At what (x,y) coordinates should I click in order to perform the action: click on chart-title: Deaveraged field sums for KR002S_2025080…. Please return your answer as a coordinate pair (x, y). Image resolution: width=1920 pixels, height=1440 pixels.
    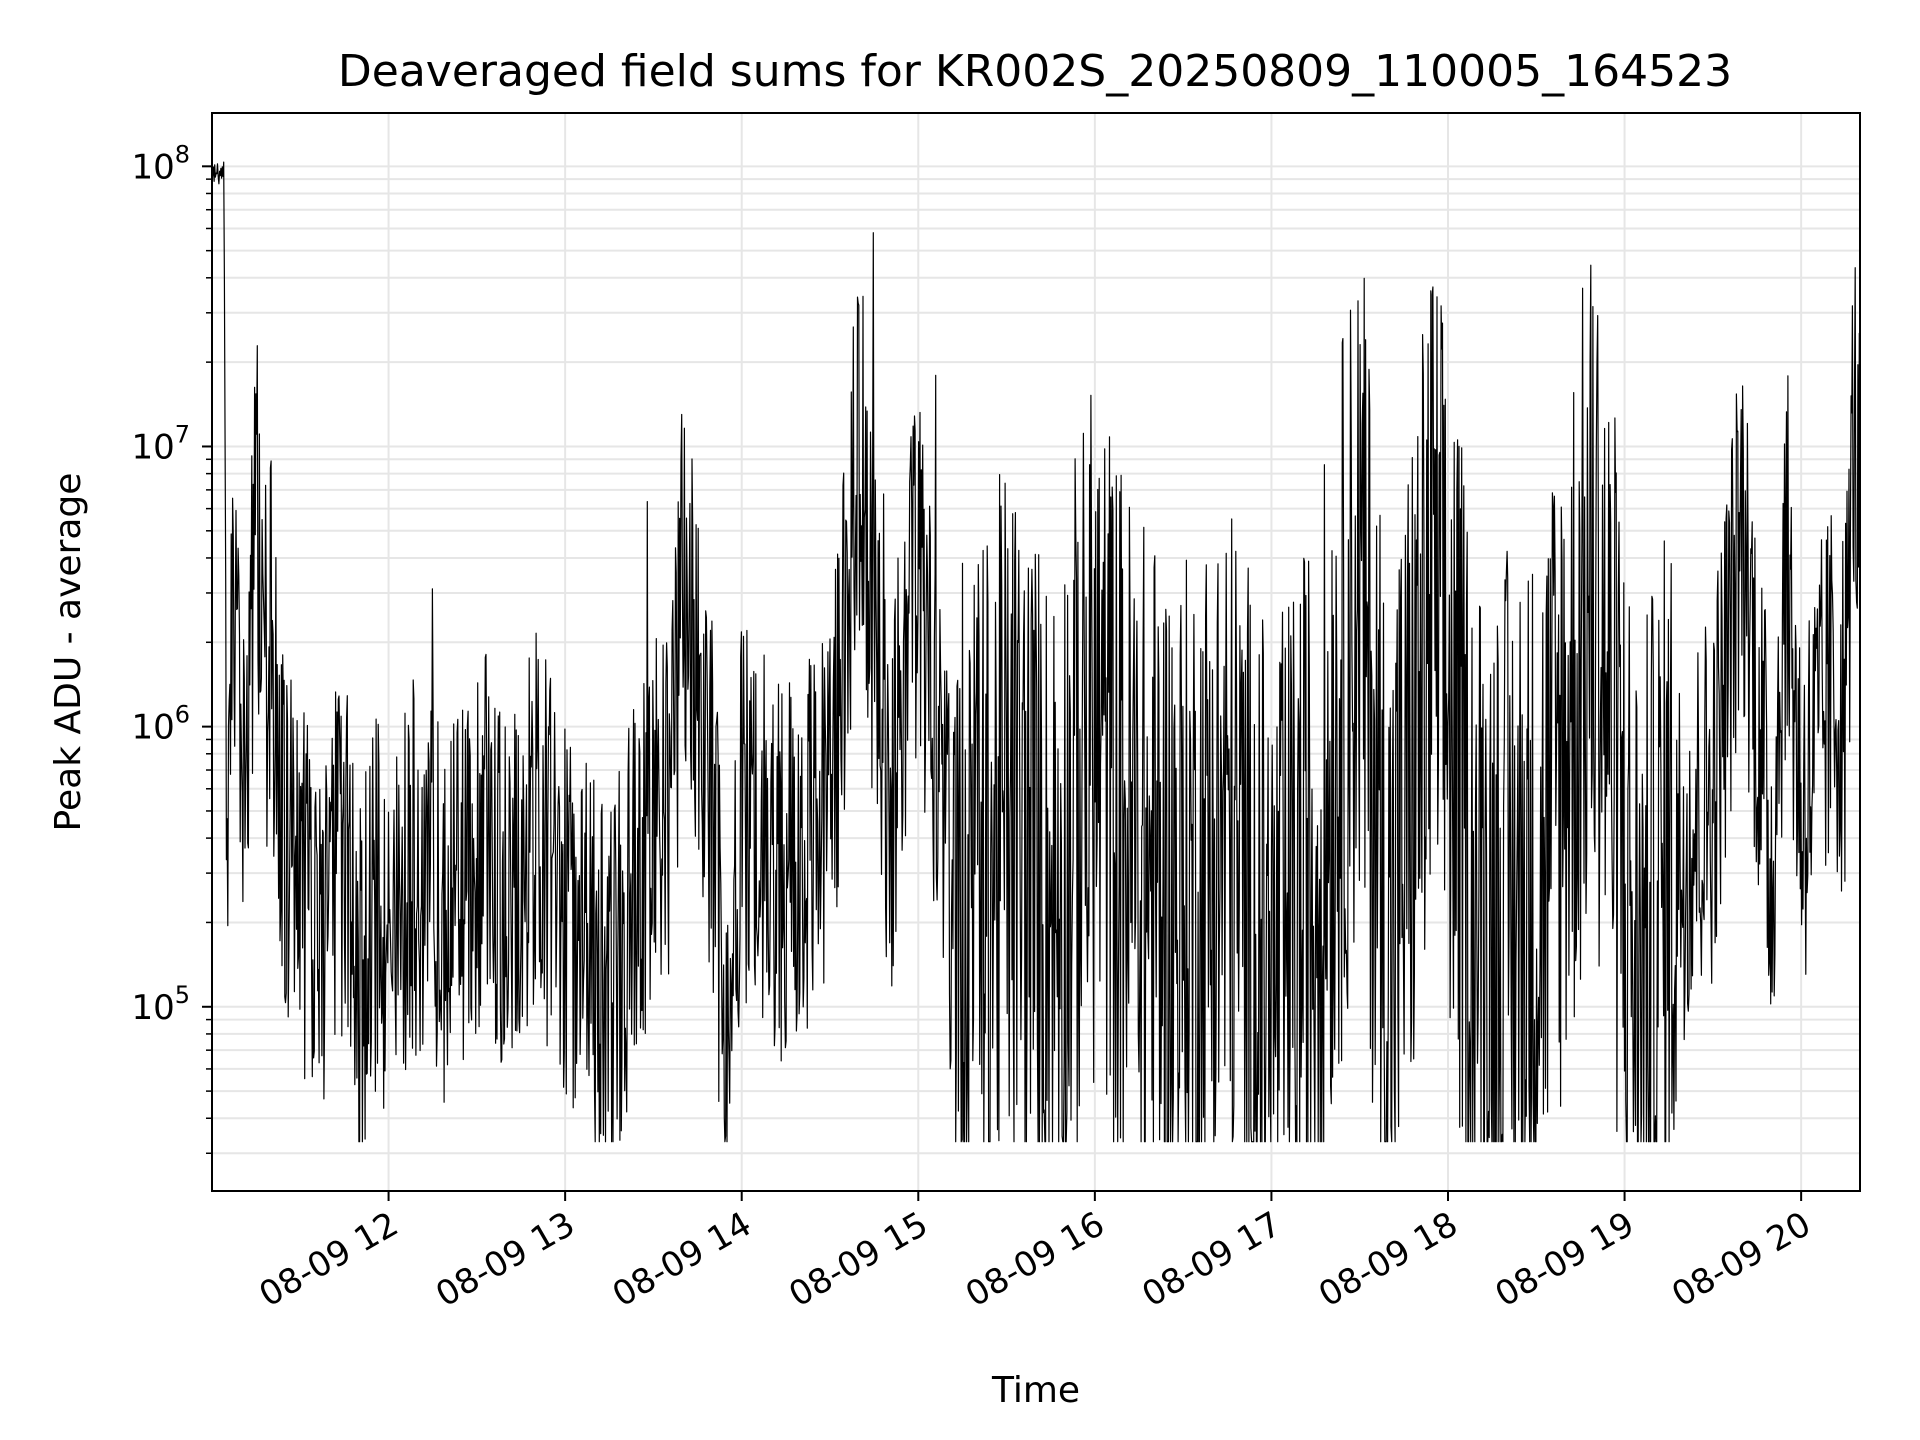
    Looking at the image, I should click on (1035, 71).